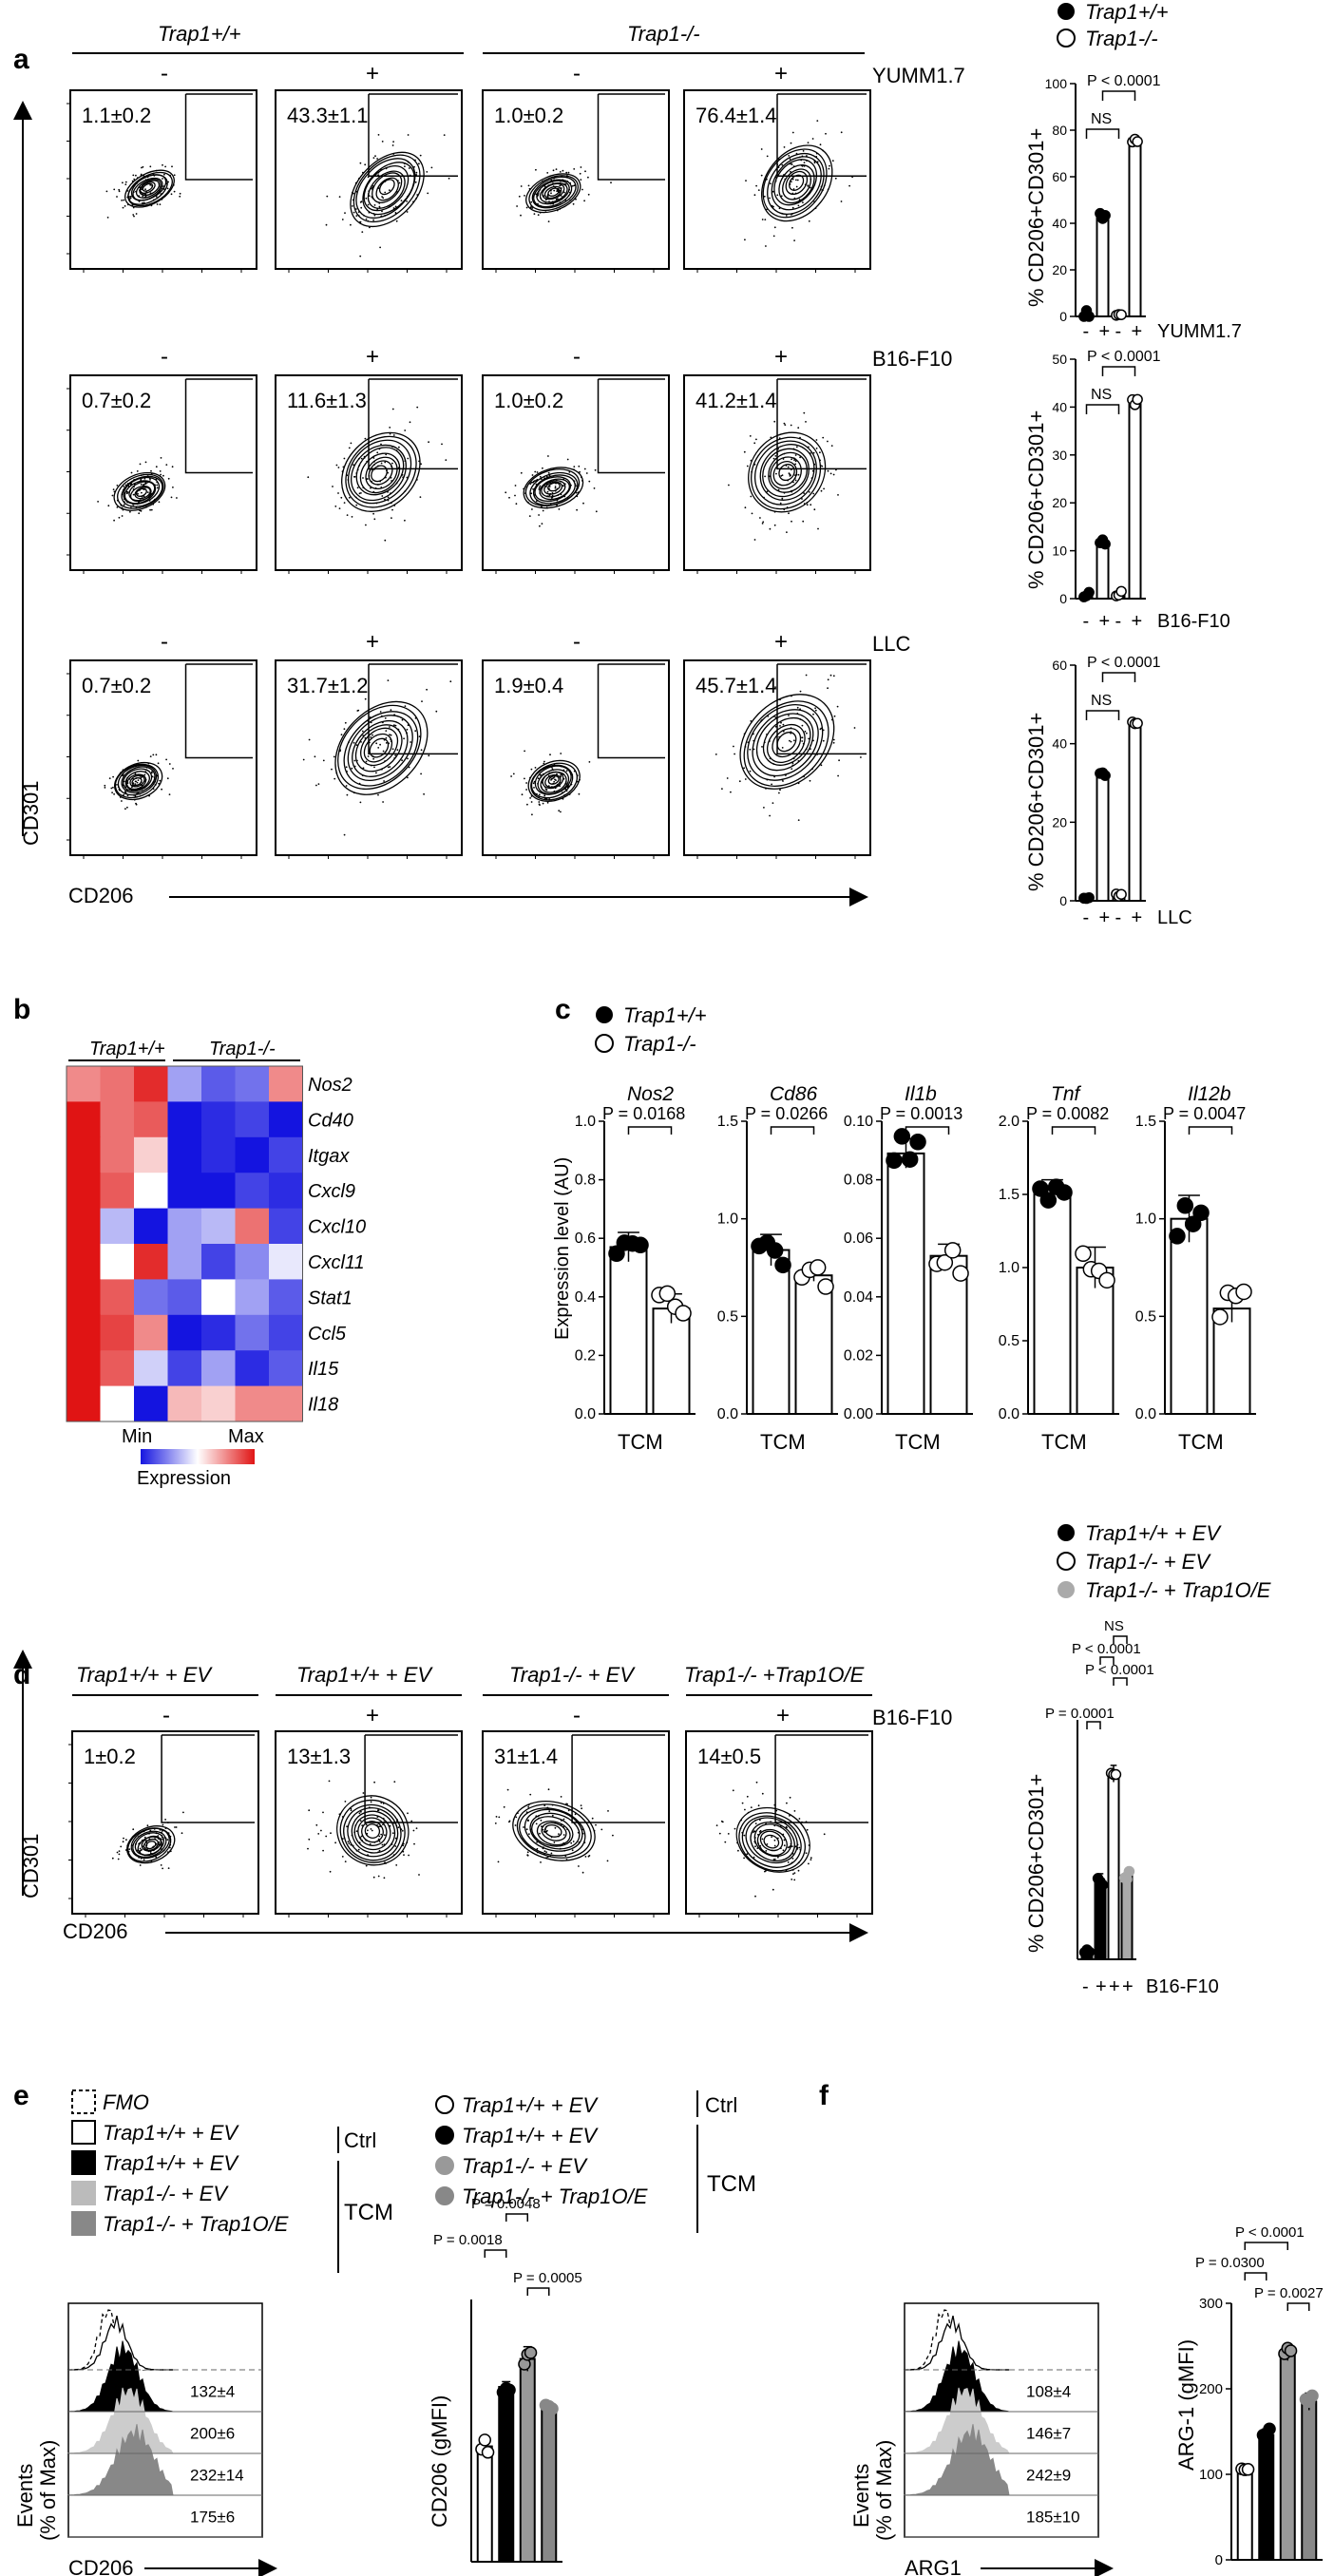 Image resolution: width=1334 pixels, height=2576 pixels. I want to click on heatmap-scale-min: Min, so click(137, 1436).